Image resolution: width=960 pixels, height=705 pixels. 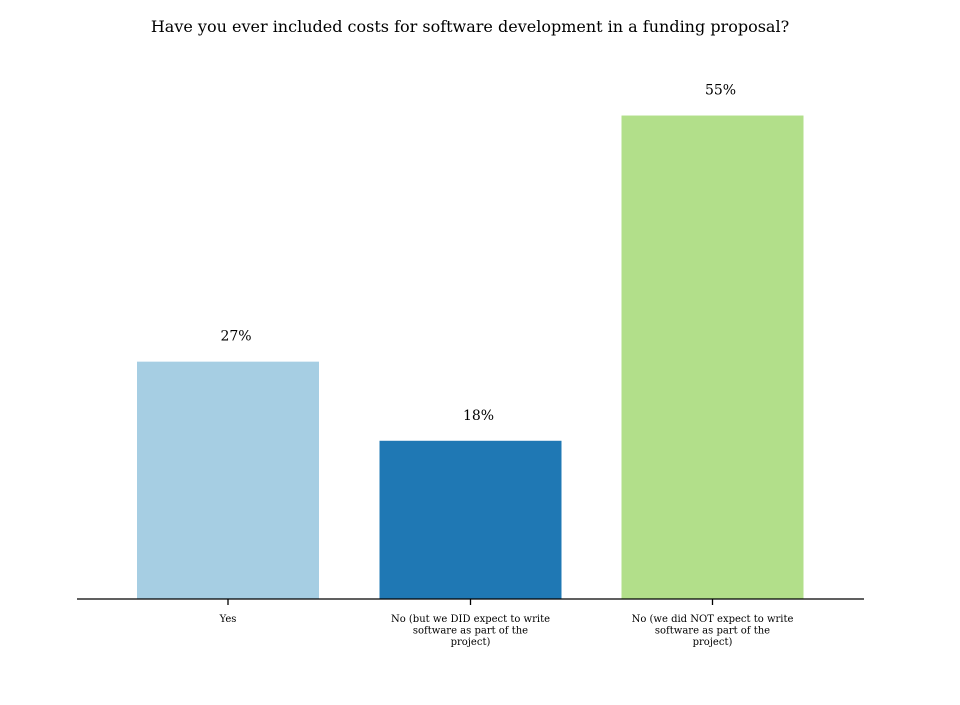 I want to click on data-label-3: 55%, so click(x=720, y=91).